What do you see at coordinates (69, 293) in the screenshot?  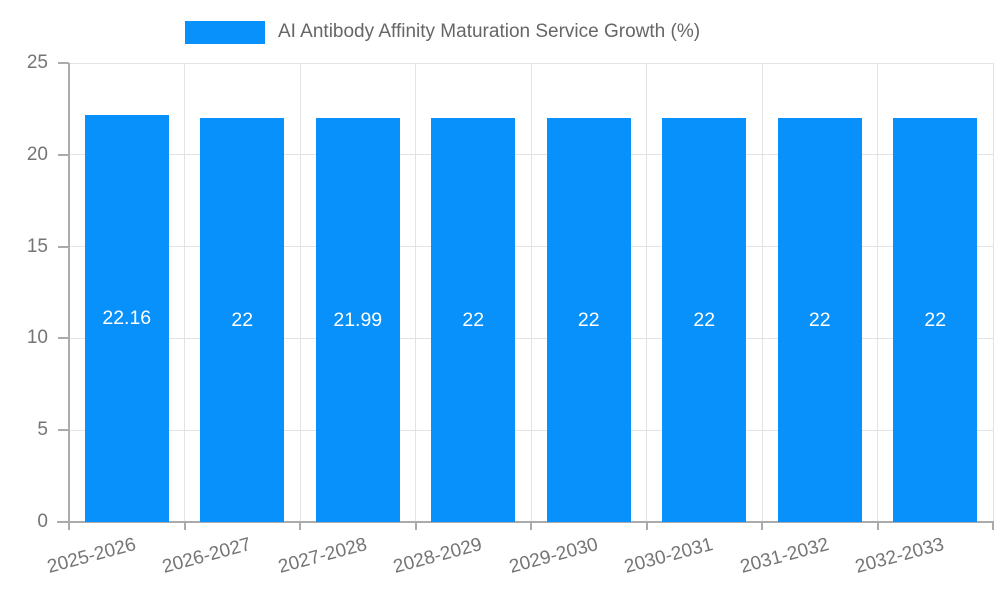 I see `y-axis-line` at bounding box center [69, 293].